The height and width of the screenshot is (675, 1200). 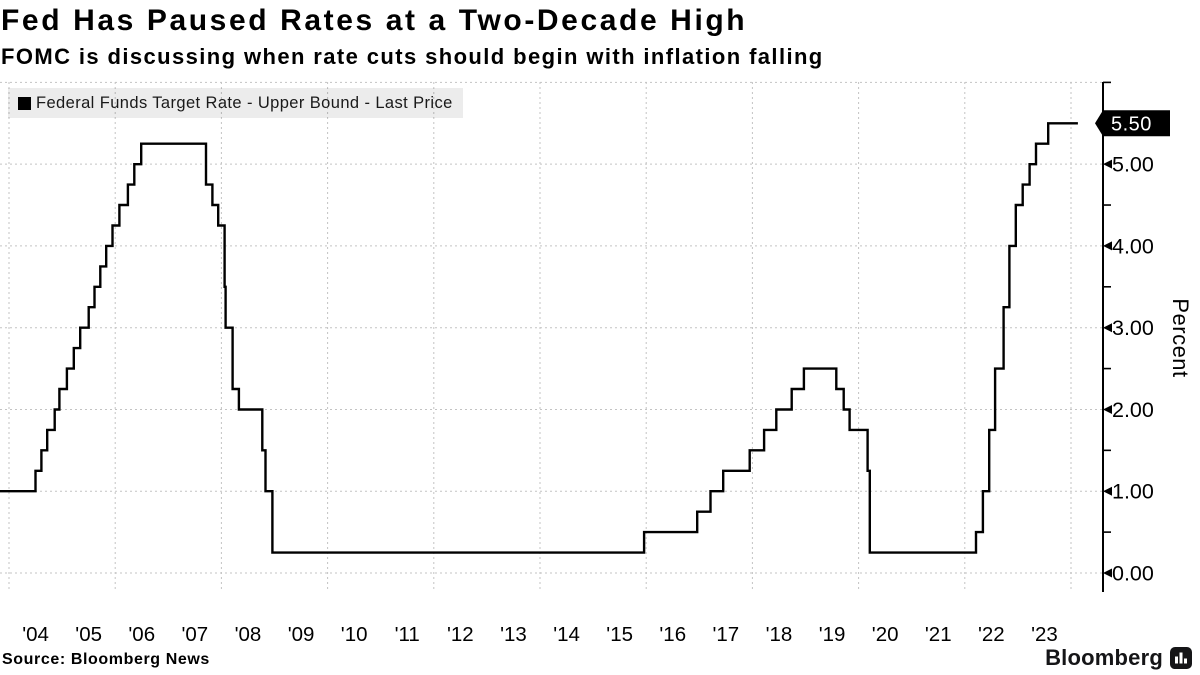 I want to click on x-tick-label: '17, so click(x=725, y=634).